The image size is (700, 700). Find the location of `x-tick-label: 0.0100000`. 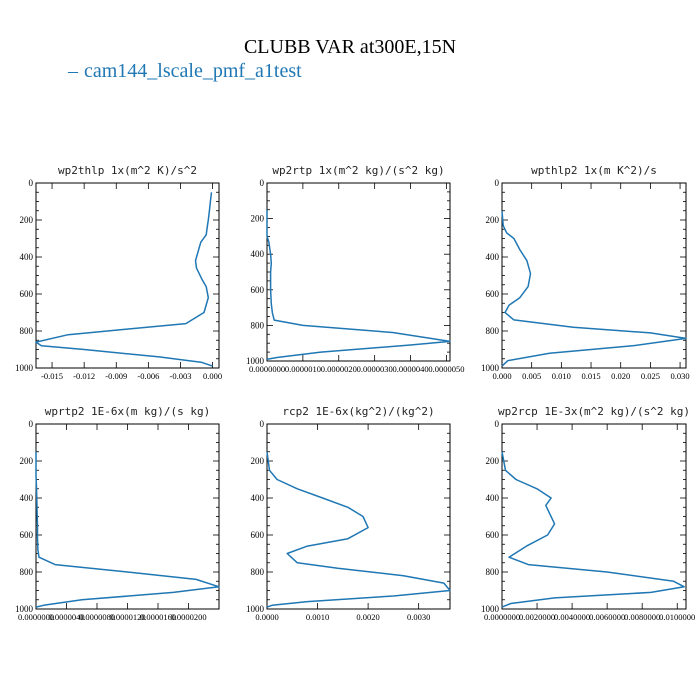

x-tick-label: 0.0100000 is located at coordinates (677, 617).